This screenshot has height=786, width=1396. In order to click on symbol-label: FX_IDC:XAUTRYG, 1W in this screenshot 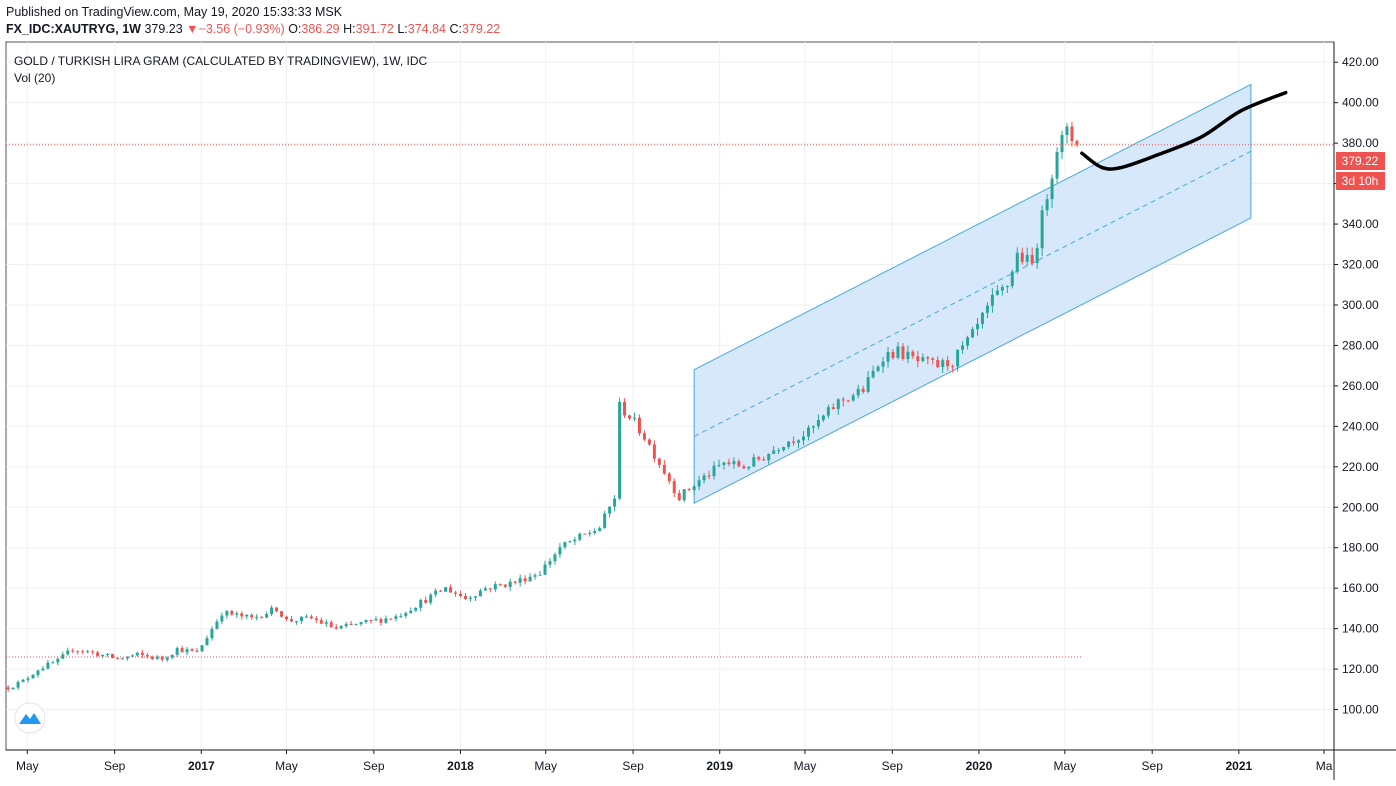, I will do `click(73, 29)`.